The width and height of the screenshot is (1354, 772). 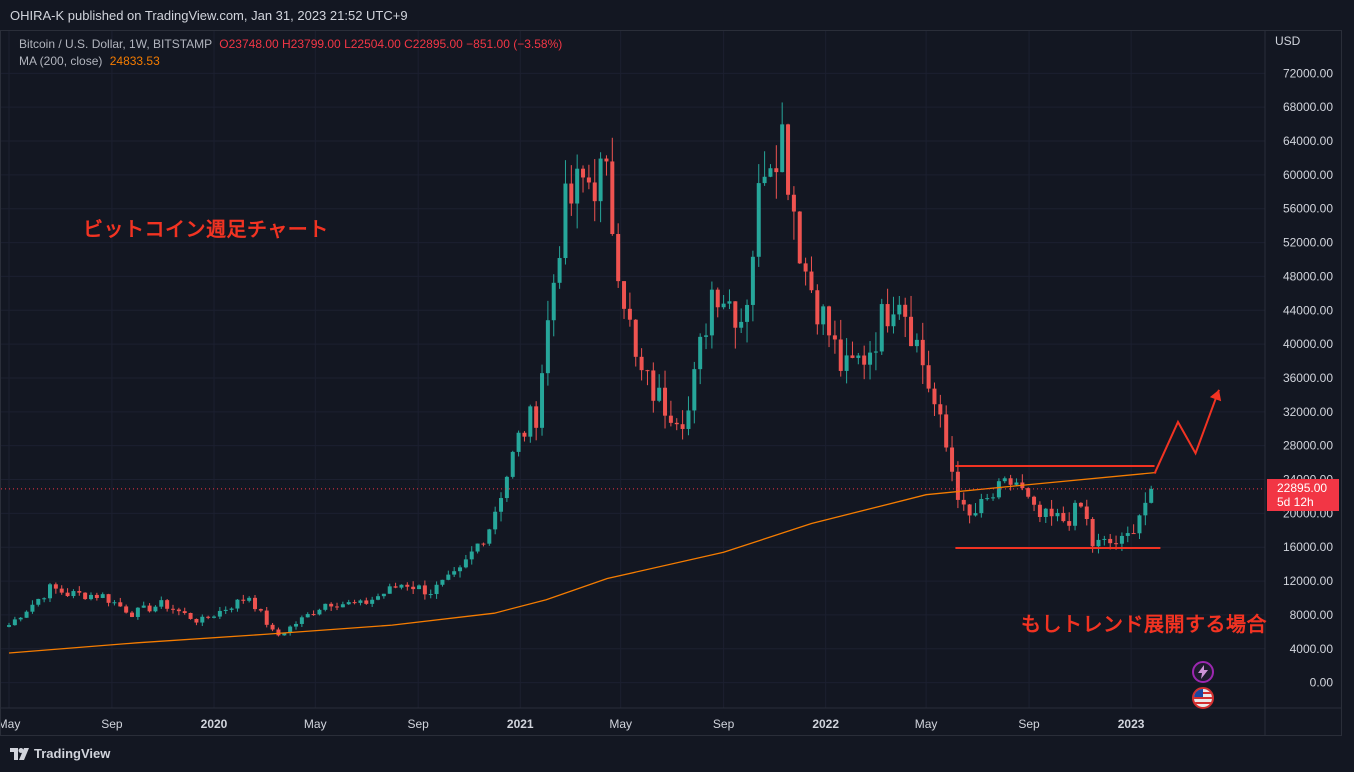 What do you see at coordinates (214, 724) in the screenshot?
I see `time-axis-tick-label: 2020` at bounding box center [214, 724].